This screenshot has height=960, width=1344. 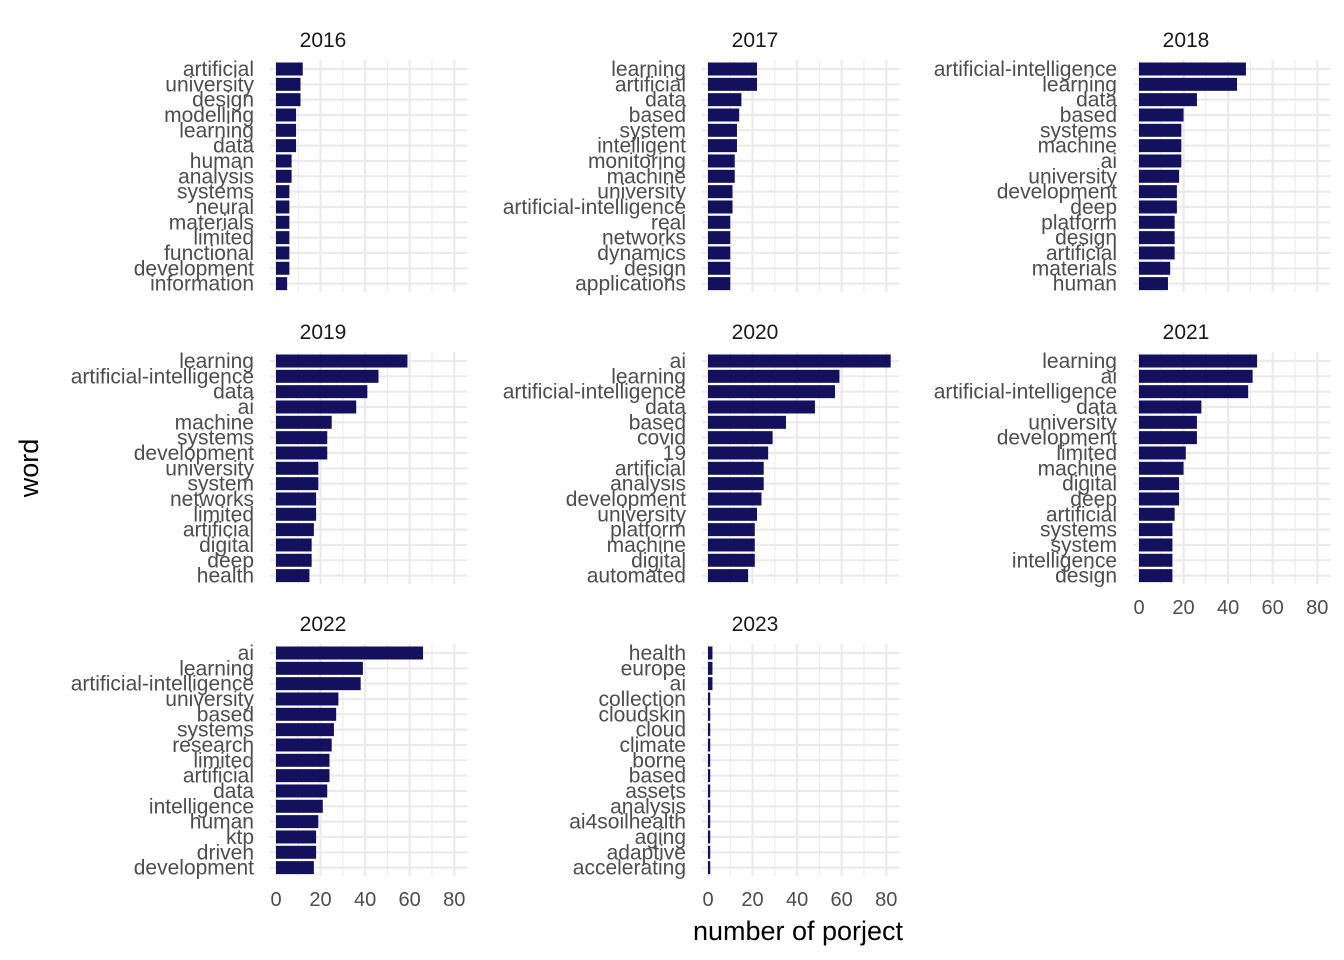 What do you see at coordinates (323, 332) in the screenshot?
I see `facet-title: 2019` at bounding box center [323, 332].